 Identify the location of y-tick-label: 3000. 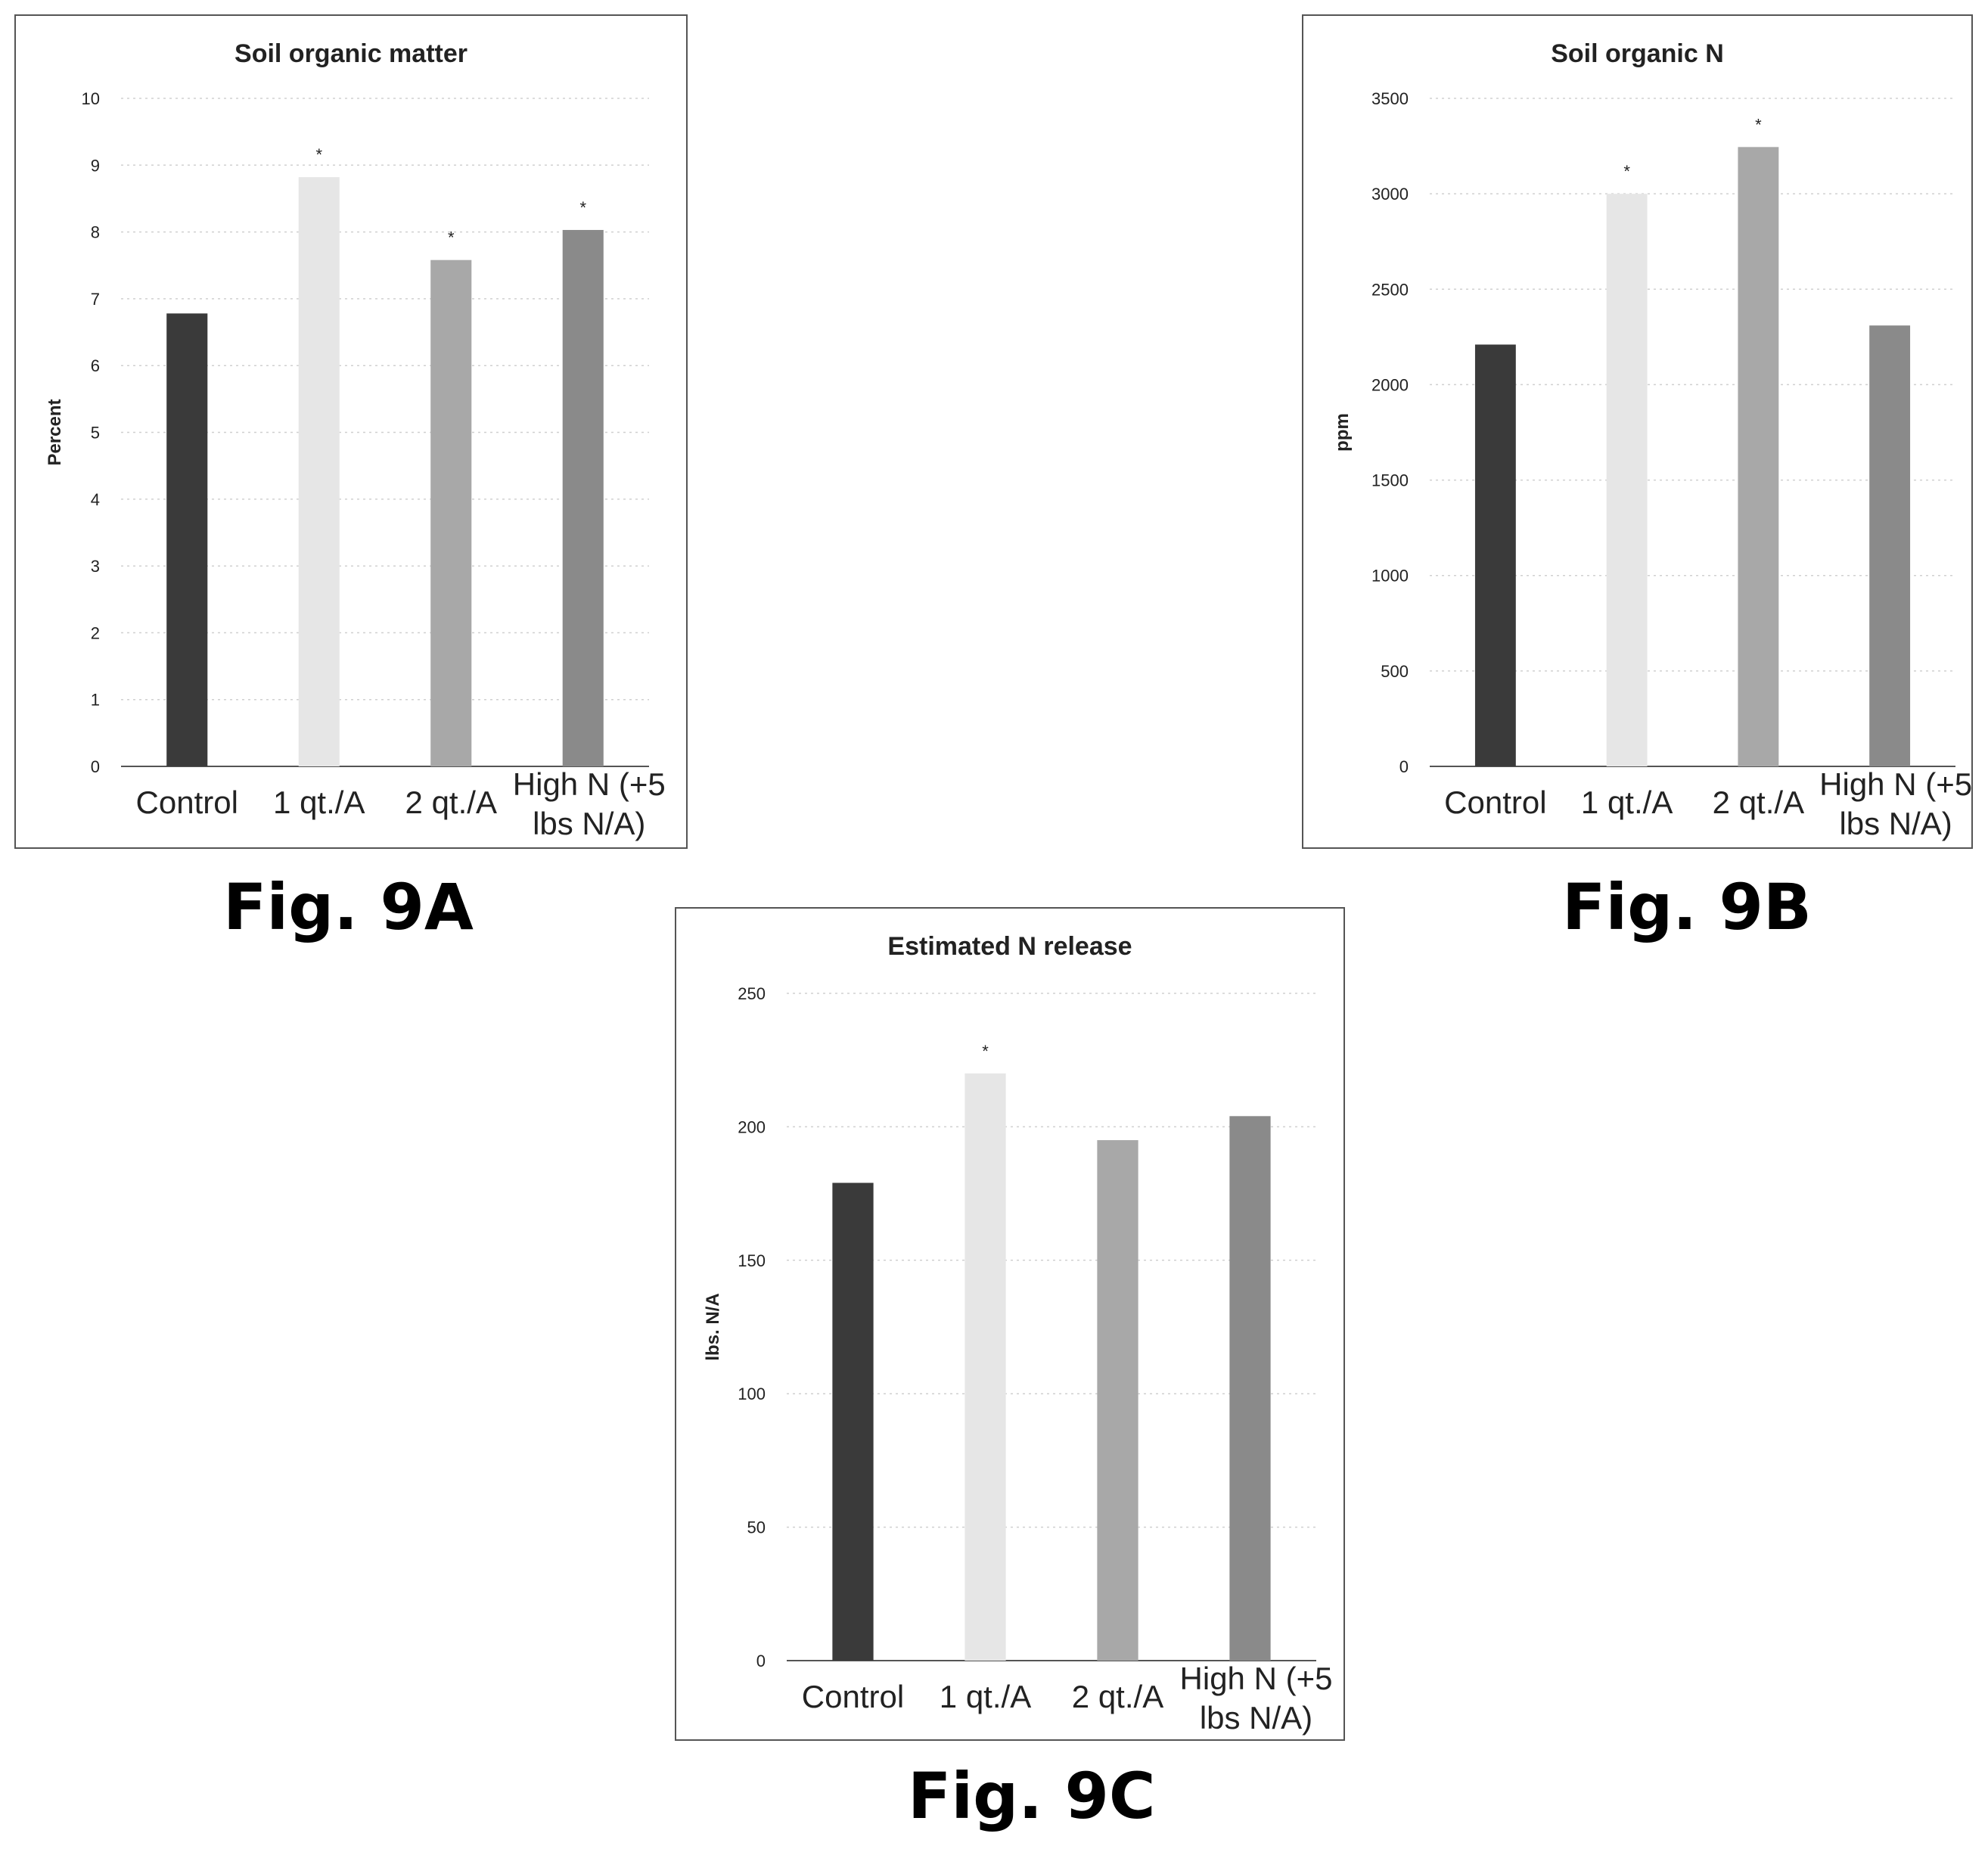
(1390, 194).